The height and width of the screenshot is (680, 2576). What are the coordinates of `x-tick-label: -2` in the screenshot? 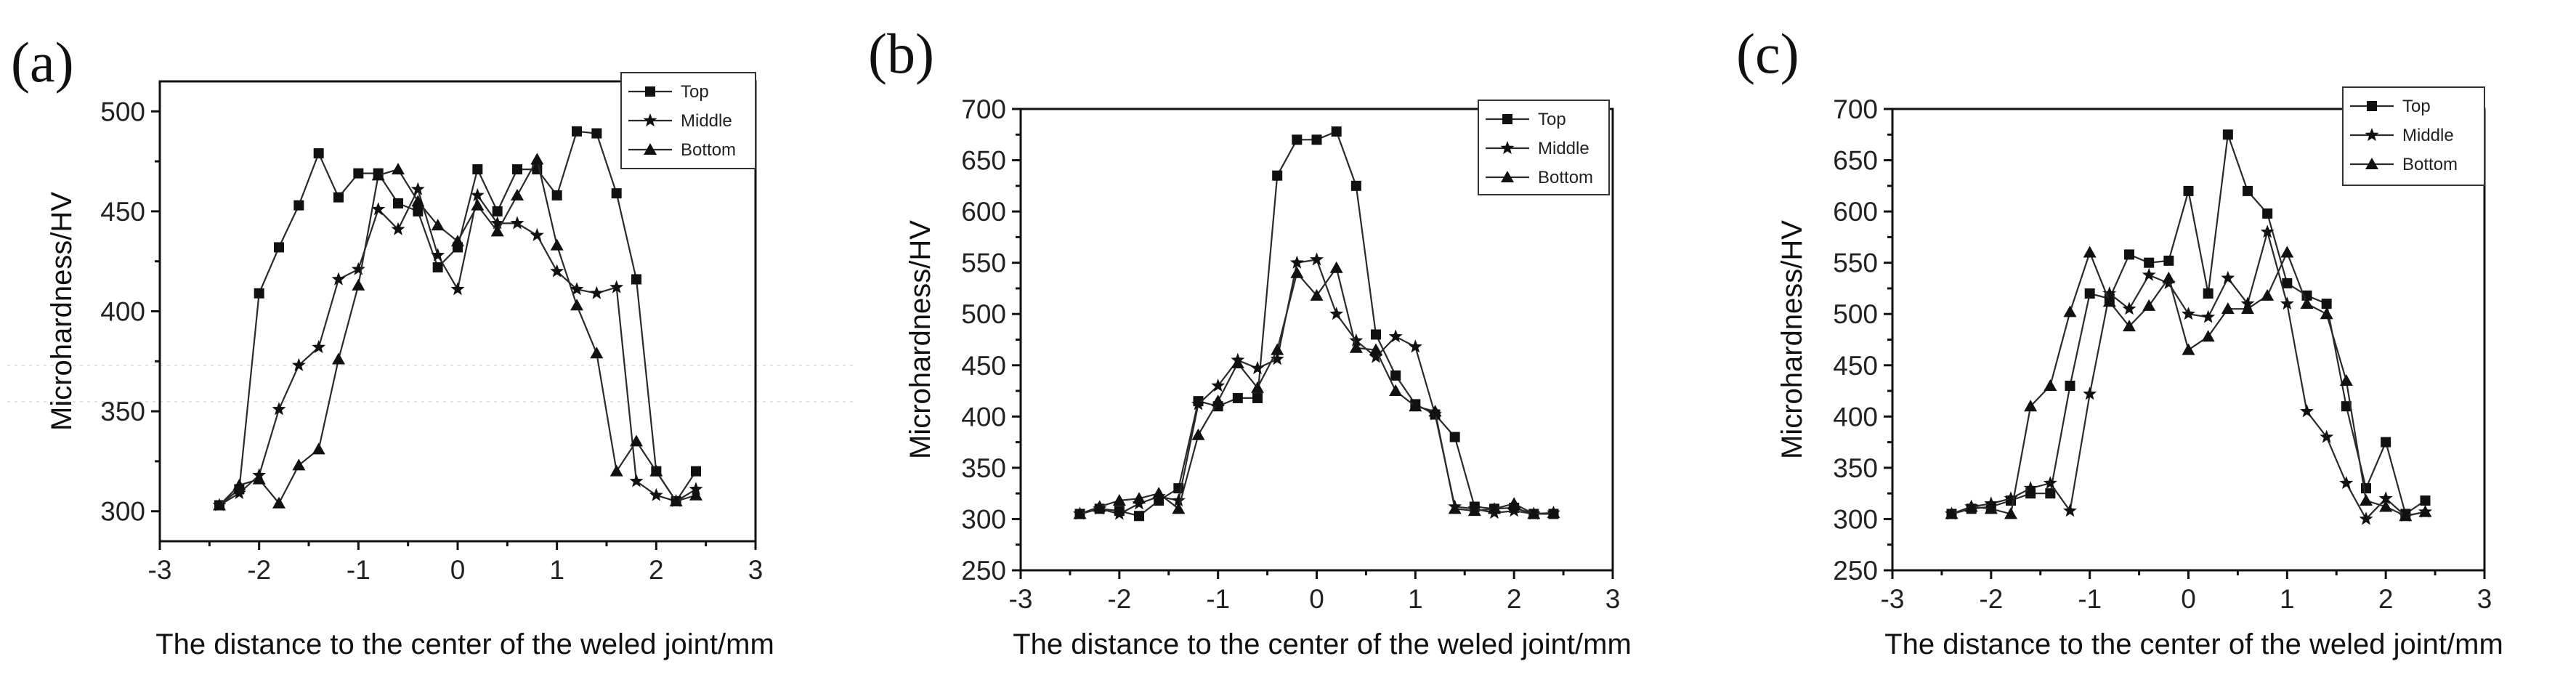 It's located at (259, 570).